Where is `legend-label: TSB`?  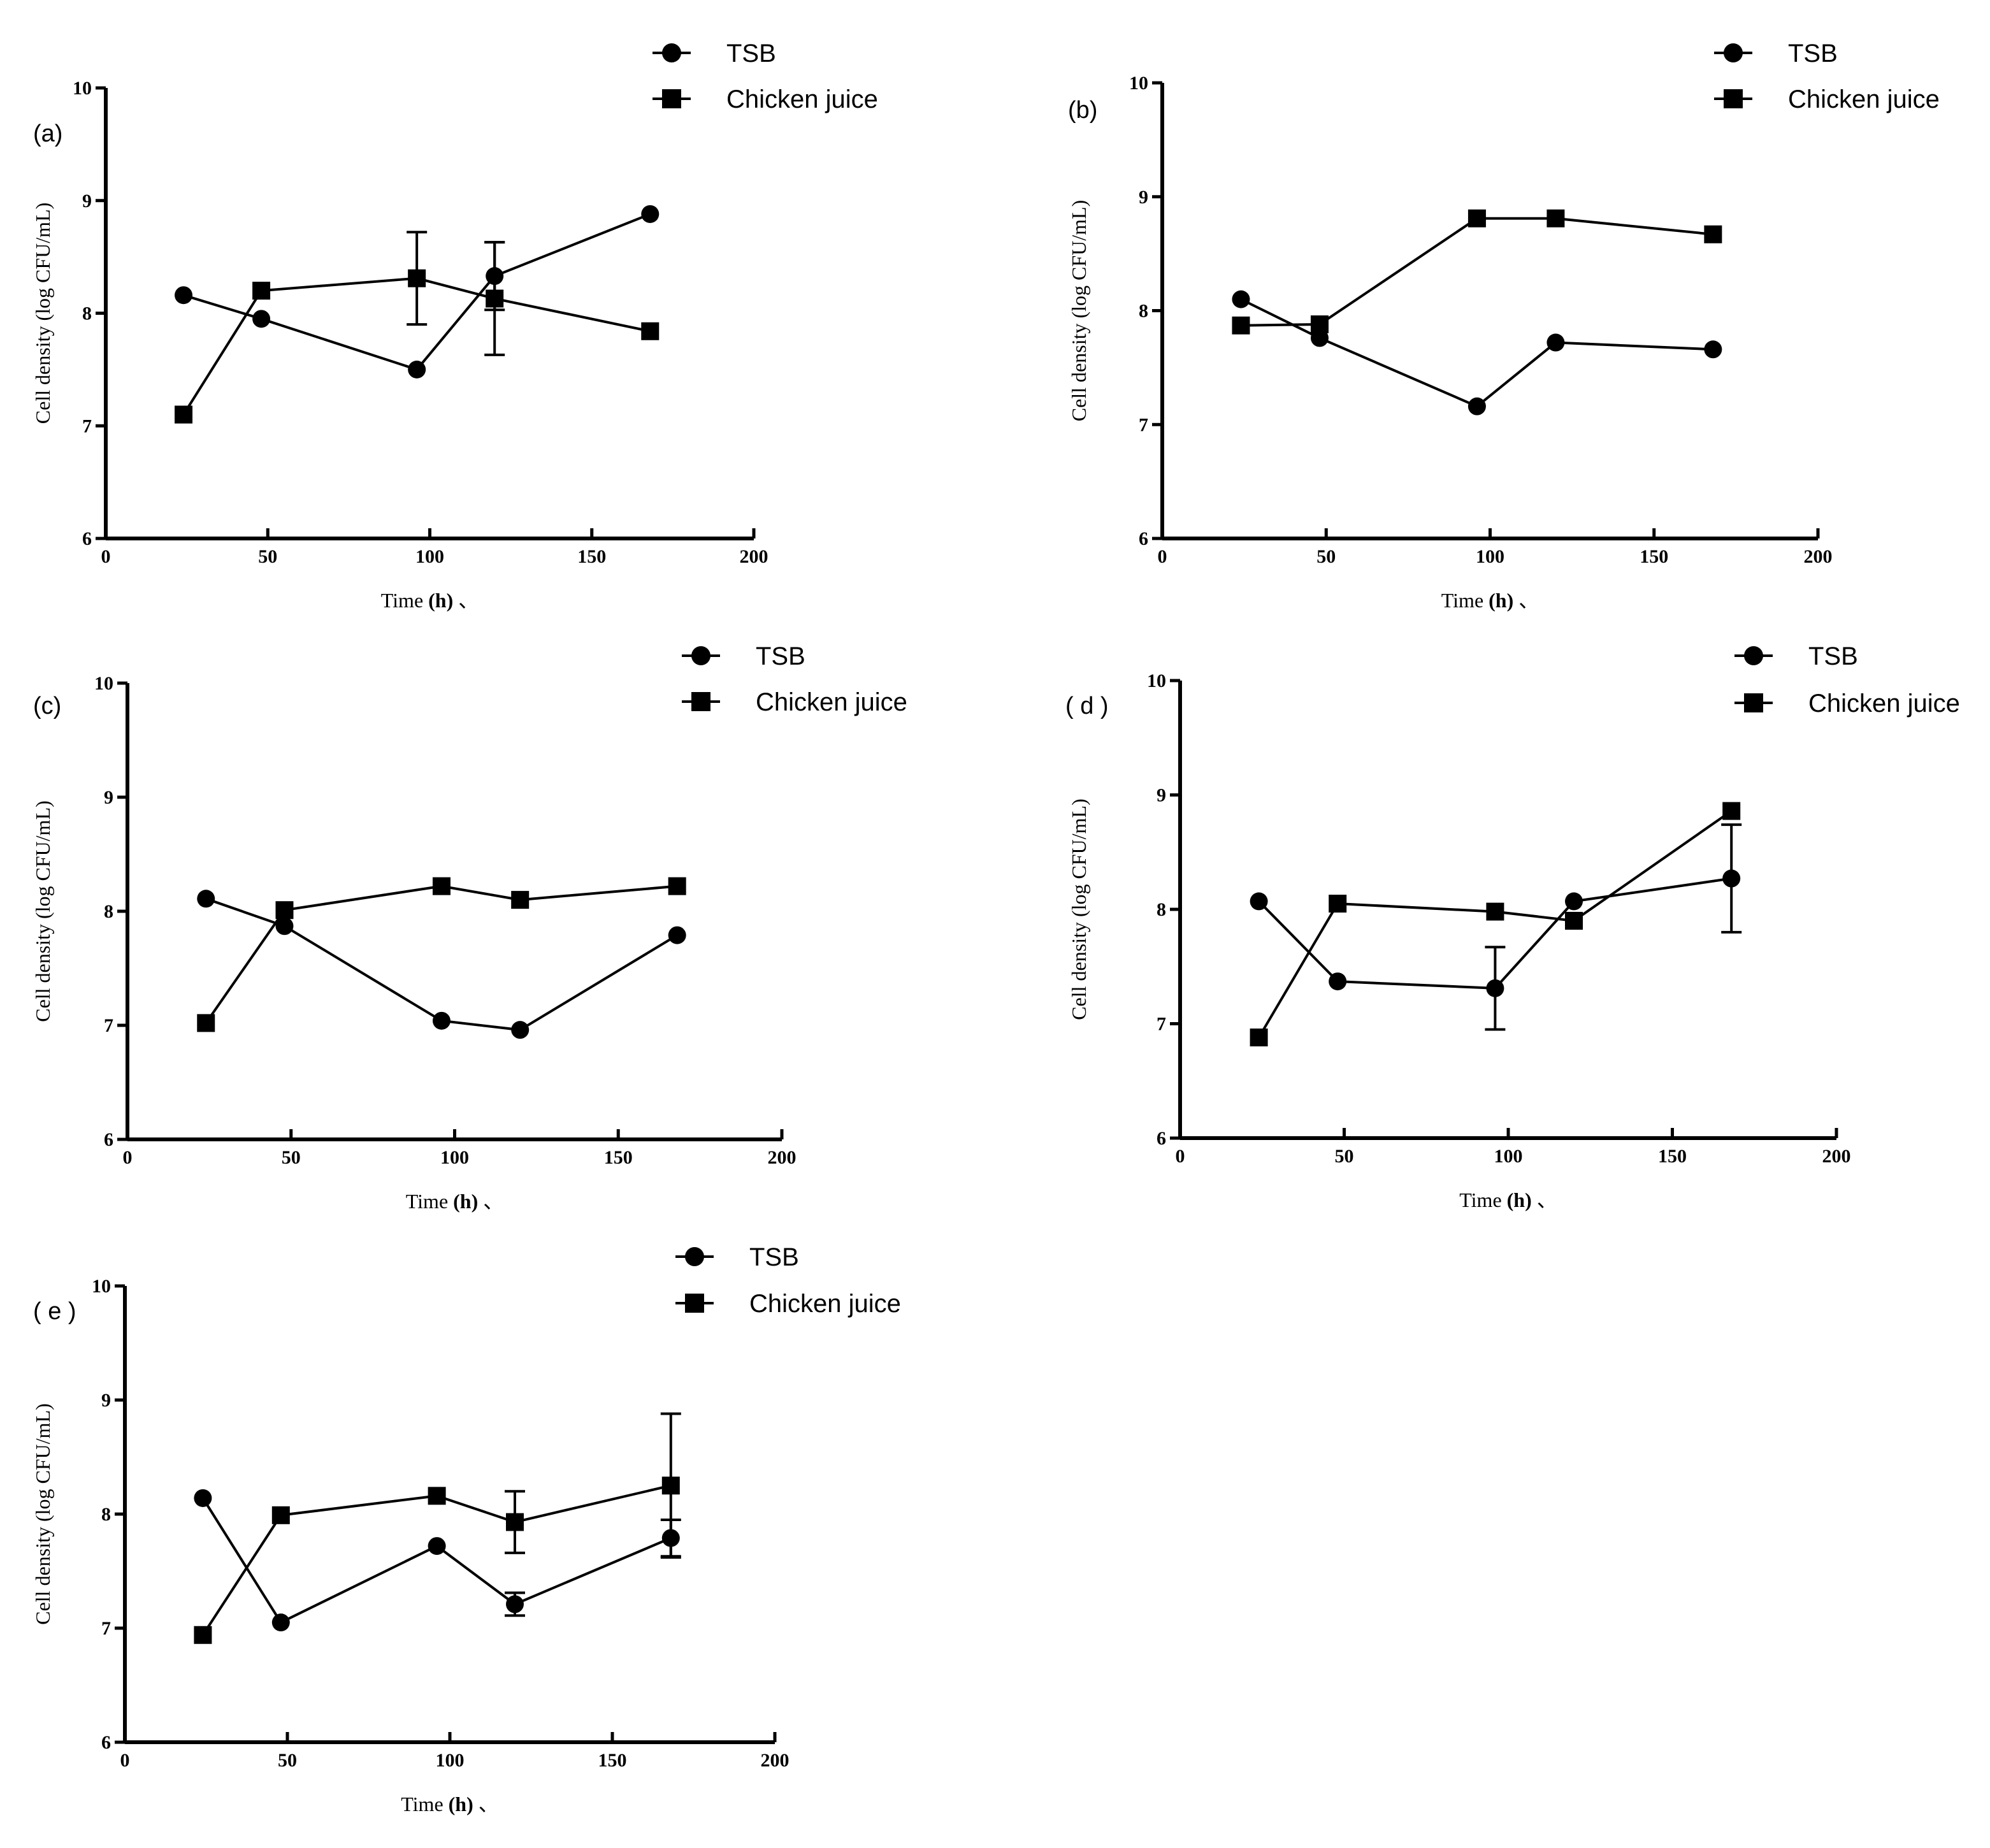 legend-label: TSB is located at coordinates (751, 54).